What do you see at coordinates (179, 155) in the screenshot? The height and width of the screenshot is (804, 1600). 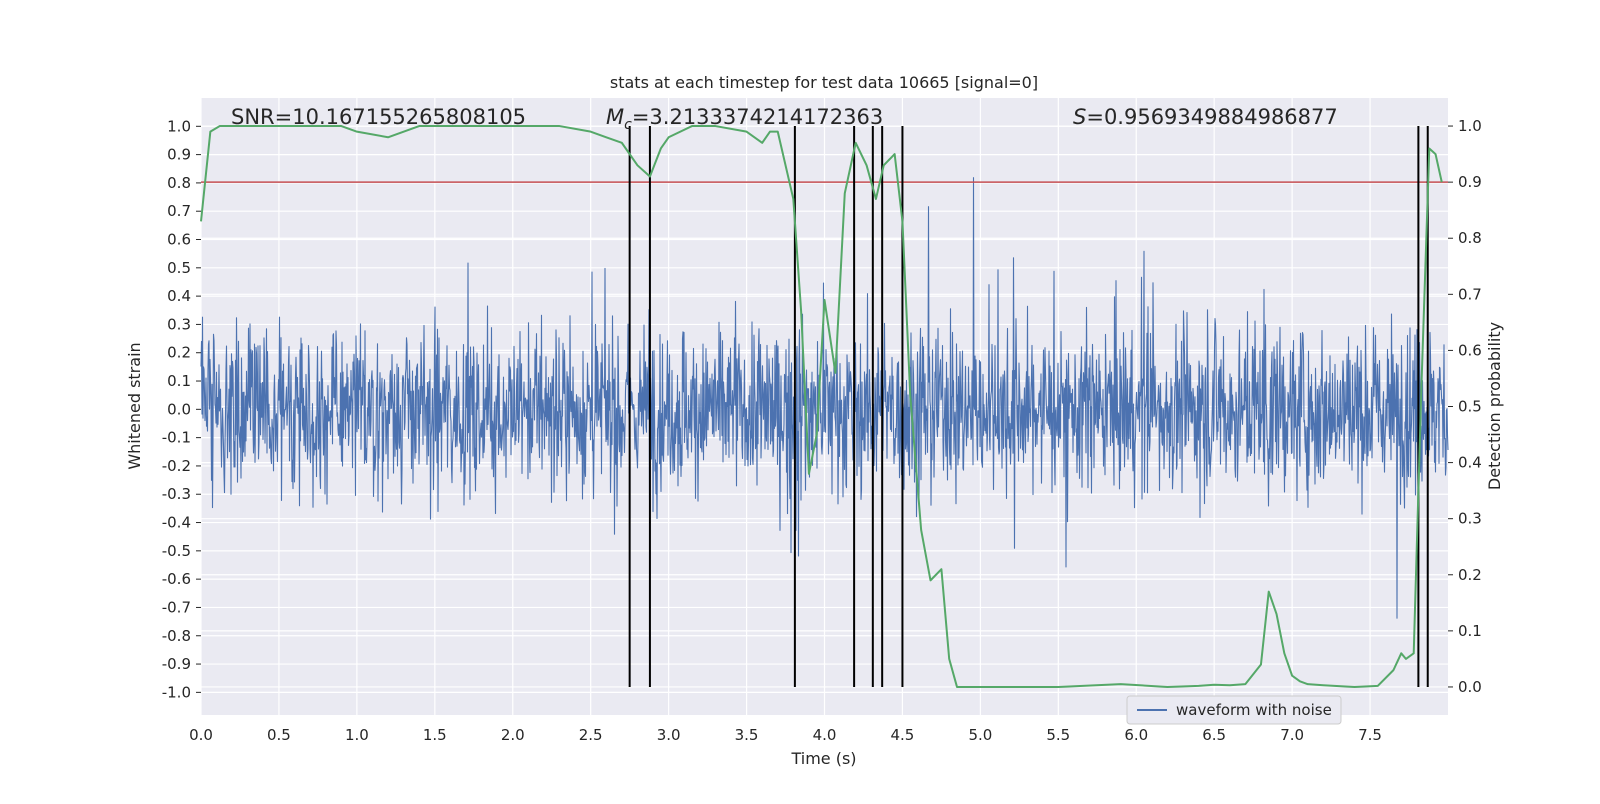 I see `y-tick-label: 0.9` at bounding box center [179, 155].